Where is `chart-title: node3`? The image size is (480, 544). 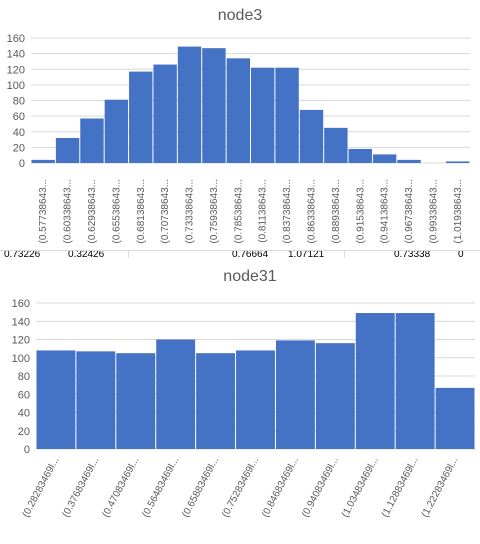 chart-title: node3 is located at coordinates (240, 15).